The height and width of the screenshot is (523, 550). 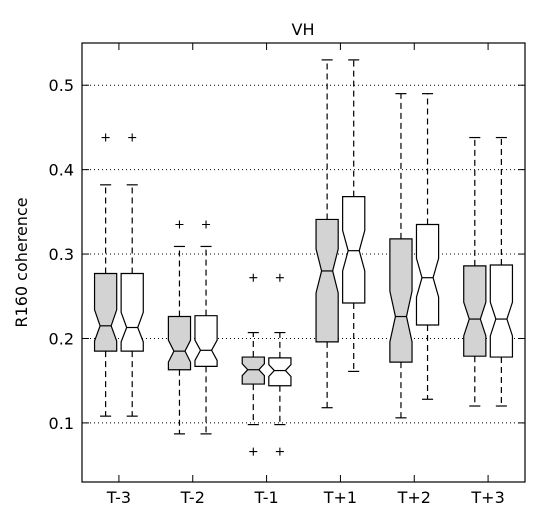 I want to click on x-tick-label: T+2, so click(x=414, y=497).